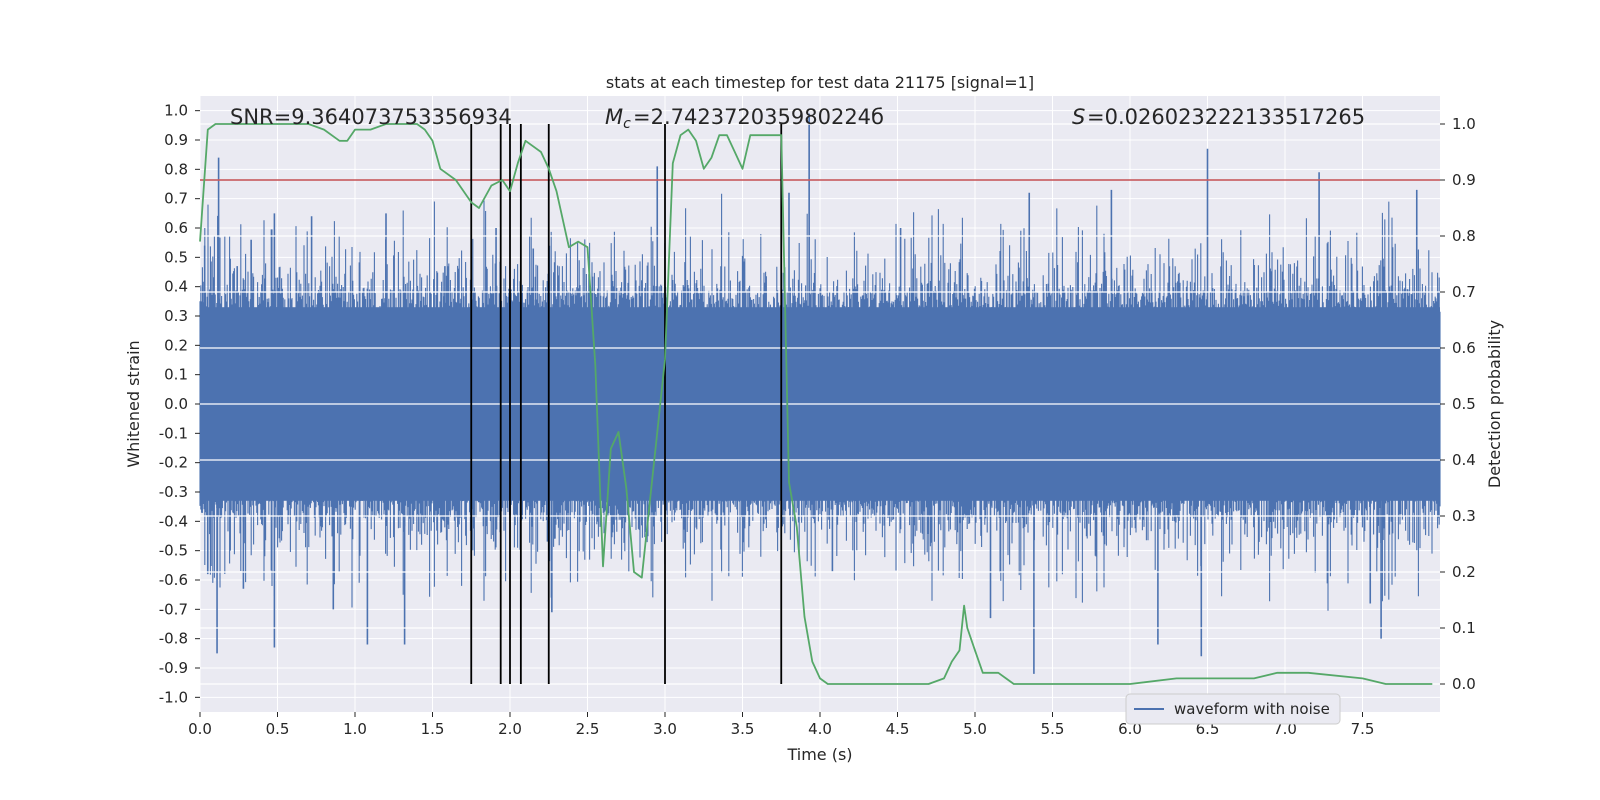  What do you see at coordinates (1464, 348) in the screenshot?
I see `right-tick-label: 0.6` at bounding box center [1464, 348].